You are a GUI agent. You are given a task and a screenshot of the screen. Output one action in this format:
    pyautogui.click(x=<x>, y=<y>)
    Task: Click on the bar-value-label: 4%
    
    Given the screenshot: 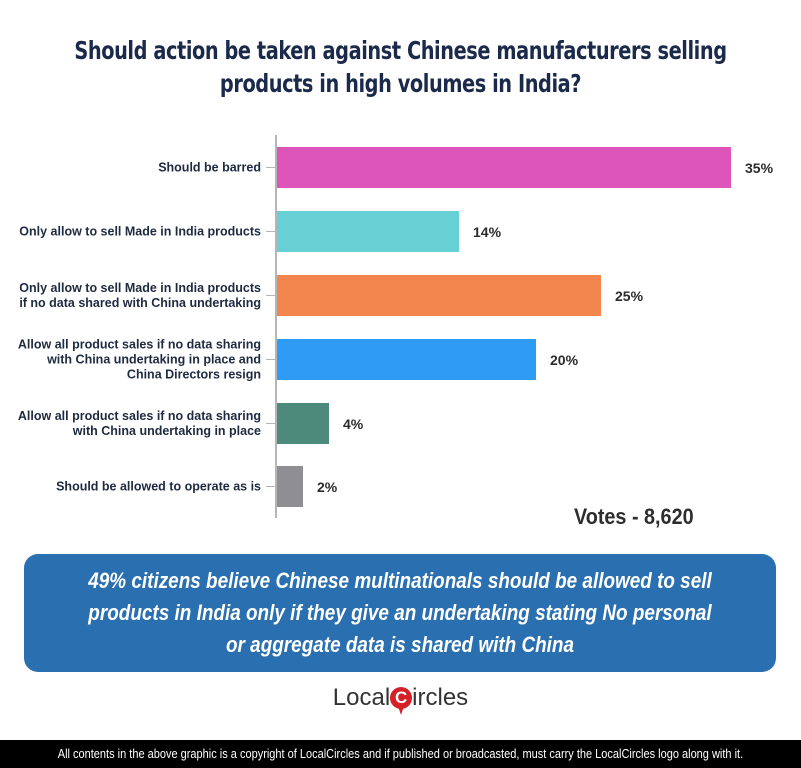 What is the action you would take?
    pyautogui.click(x=353, y=423)
    